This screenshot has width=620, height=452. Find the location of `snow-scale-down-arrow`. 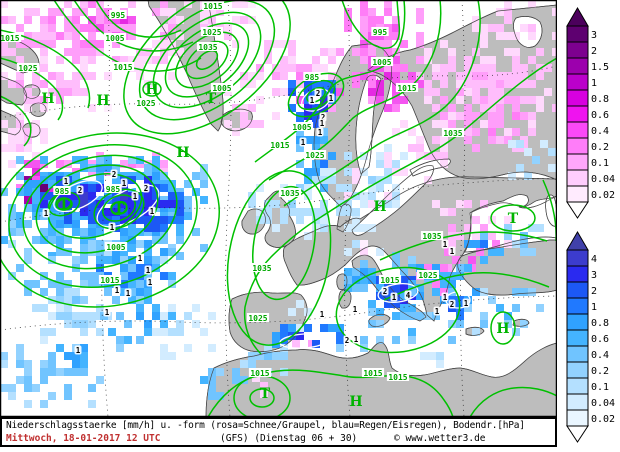

snow-scale-down-arrow is located at coordinates (577, 210).